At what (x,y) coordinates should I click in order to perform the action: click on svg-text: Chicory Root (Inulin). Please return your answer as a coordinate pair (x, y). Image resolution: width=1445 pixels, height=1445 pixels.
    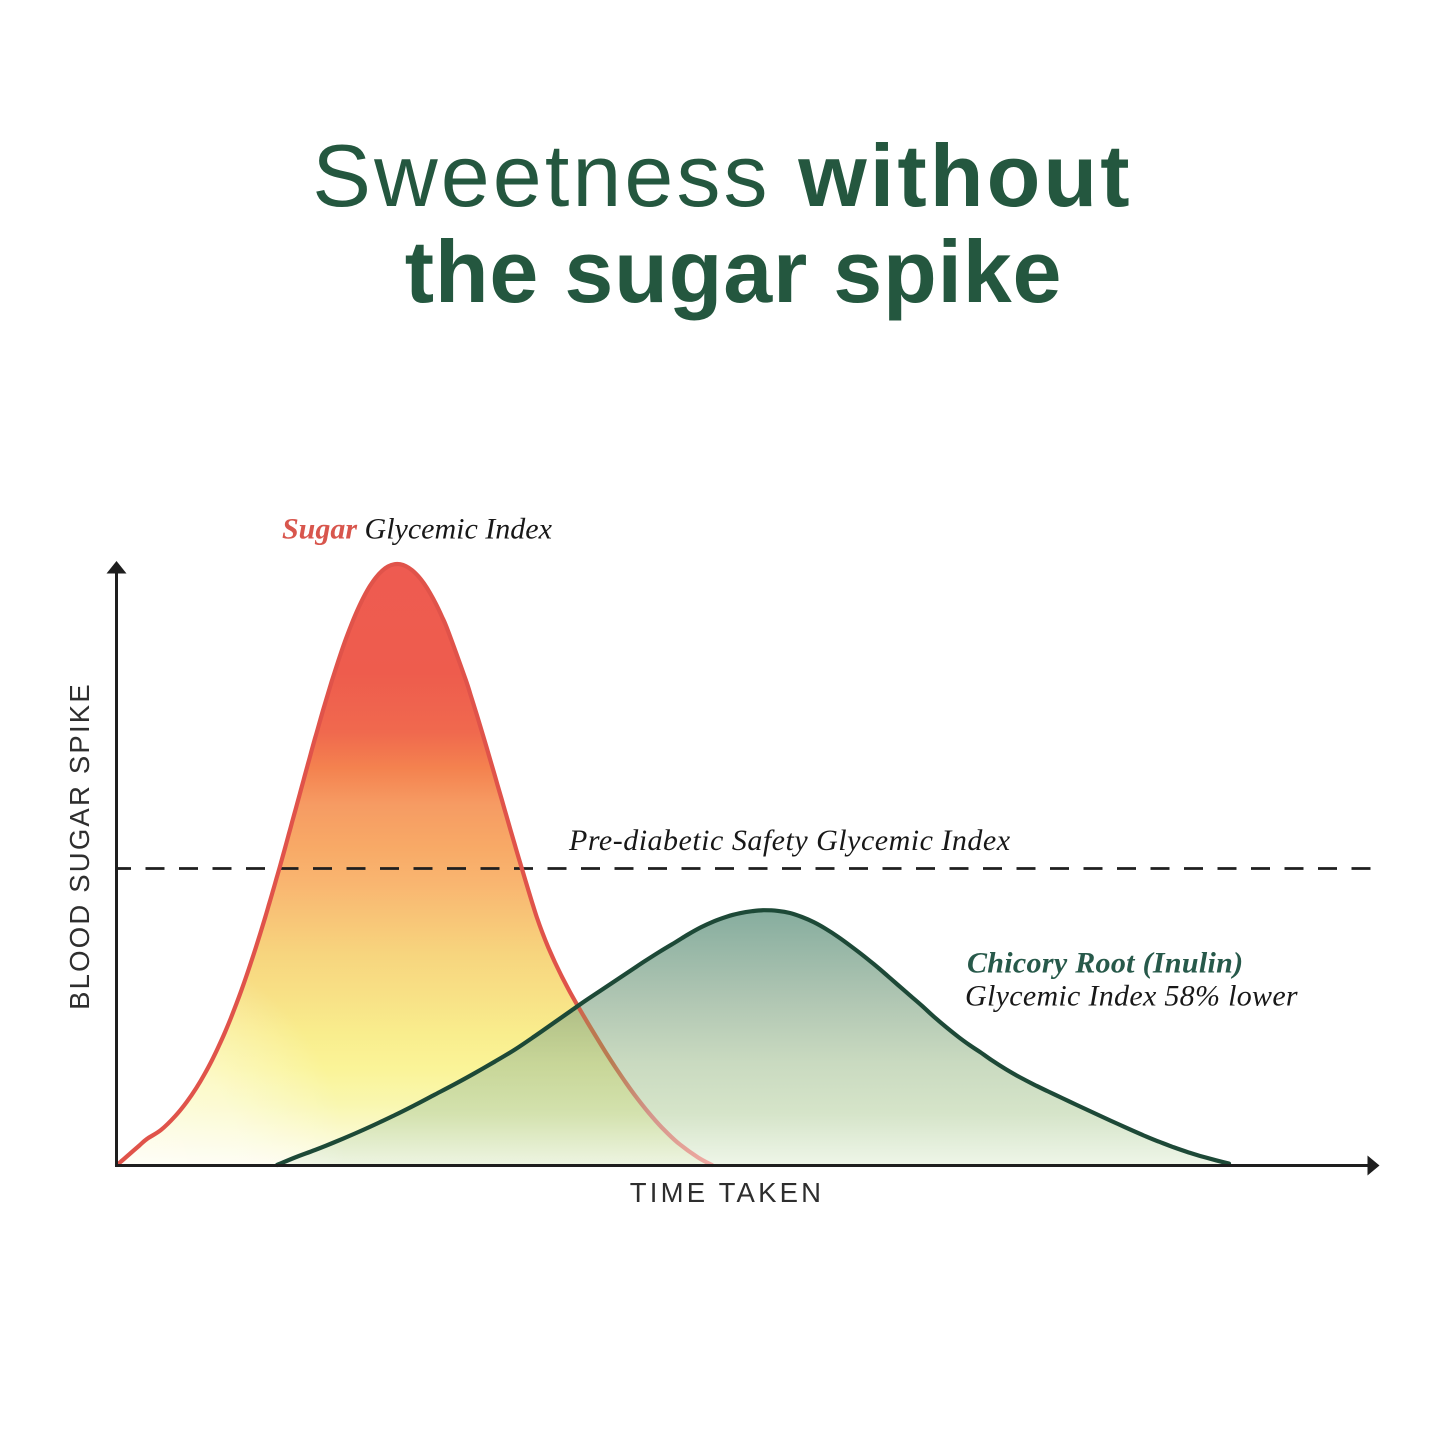
    Looking at the image, I should click on (1105, 963).